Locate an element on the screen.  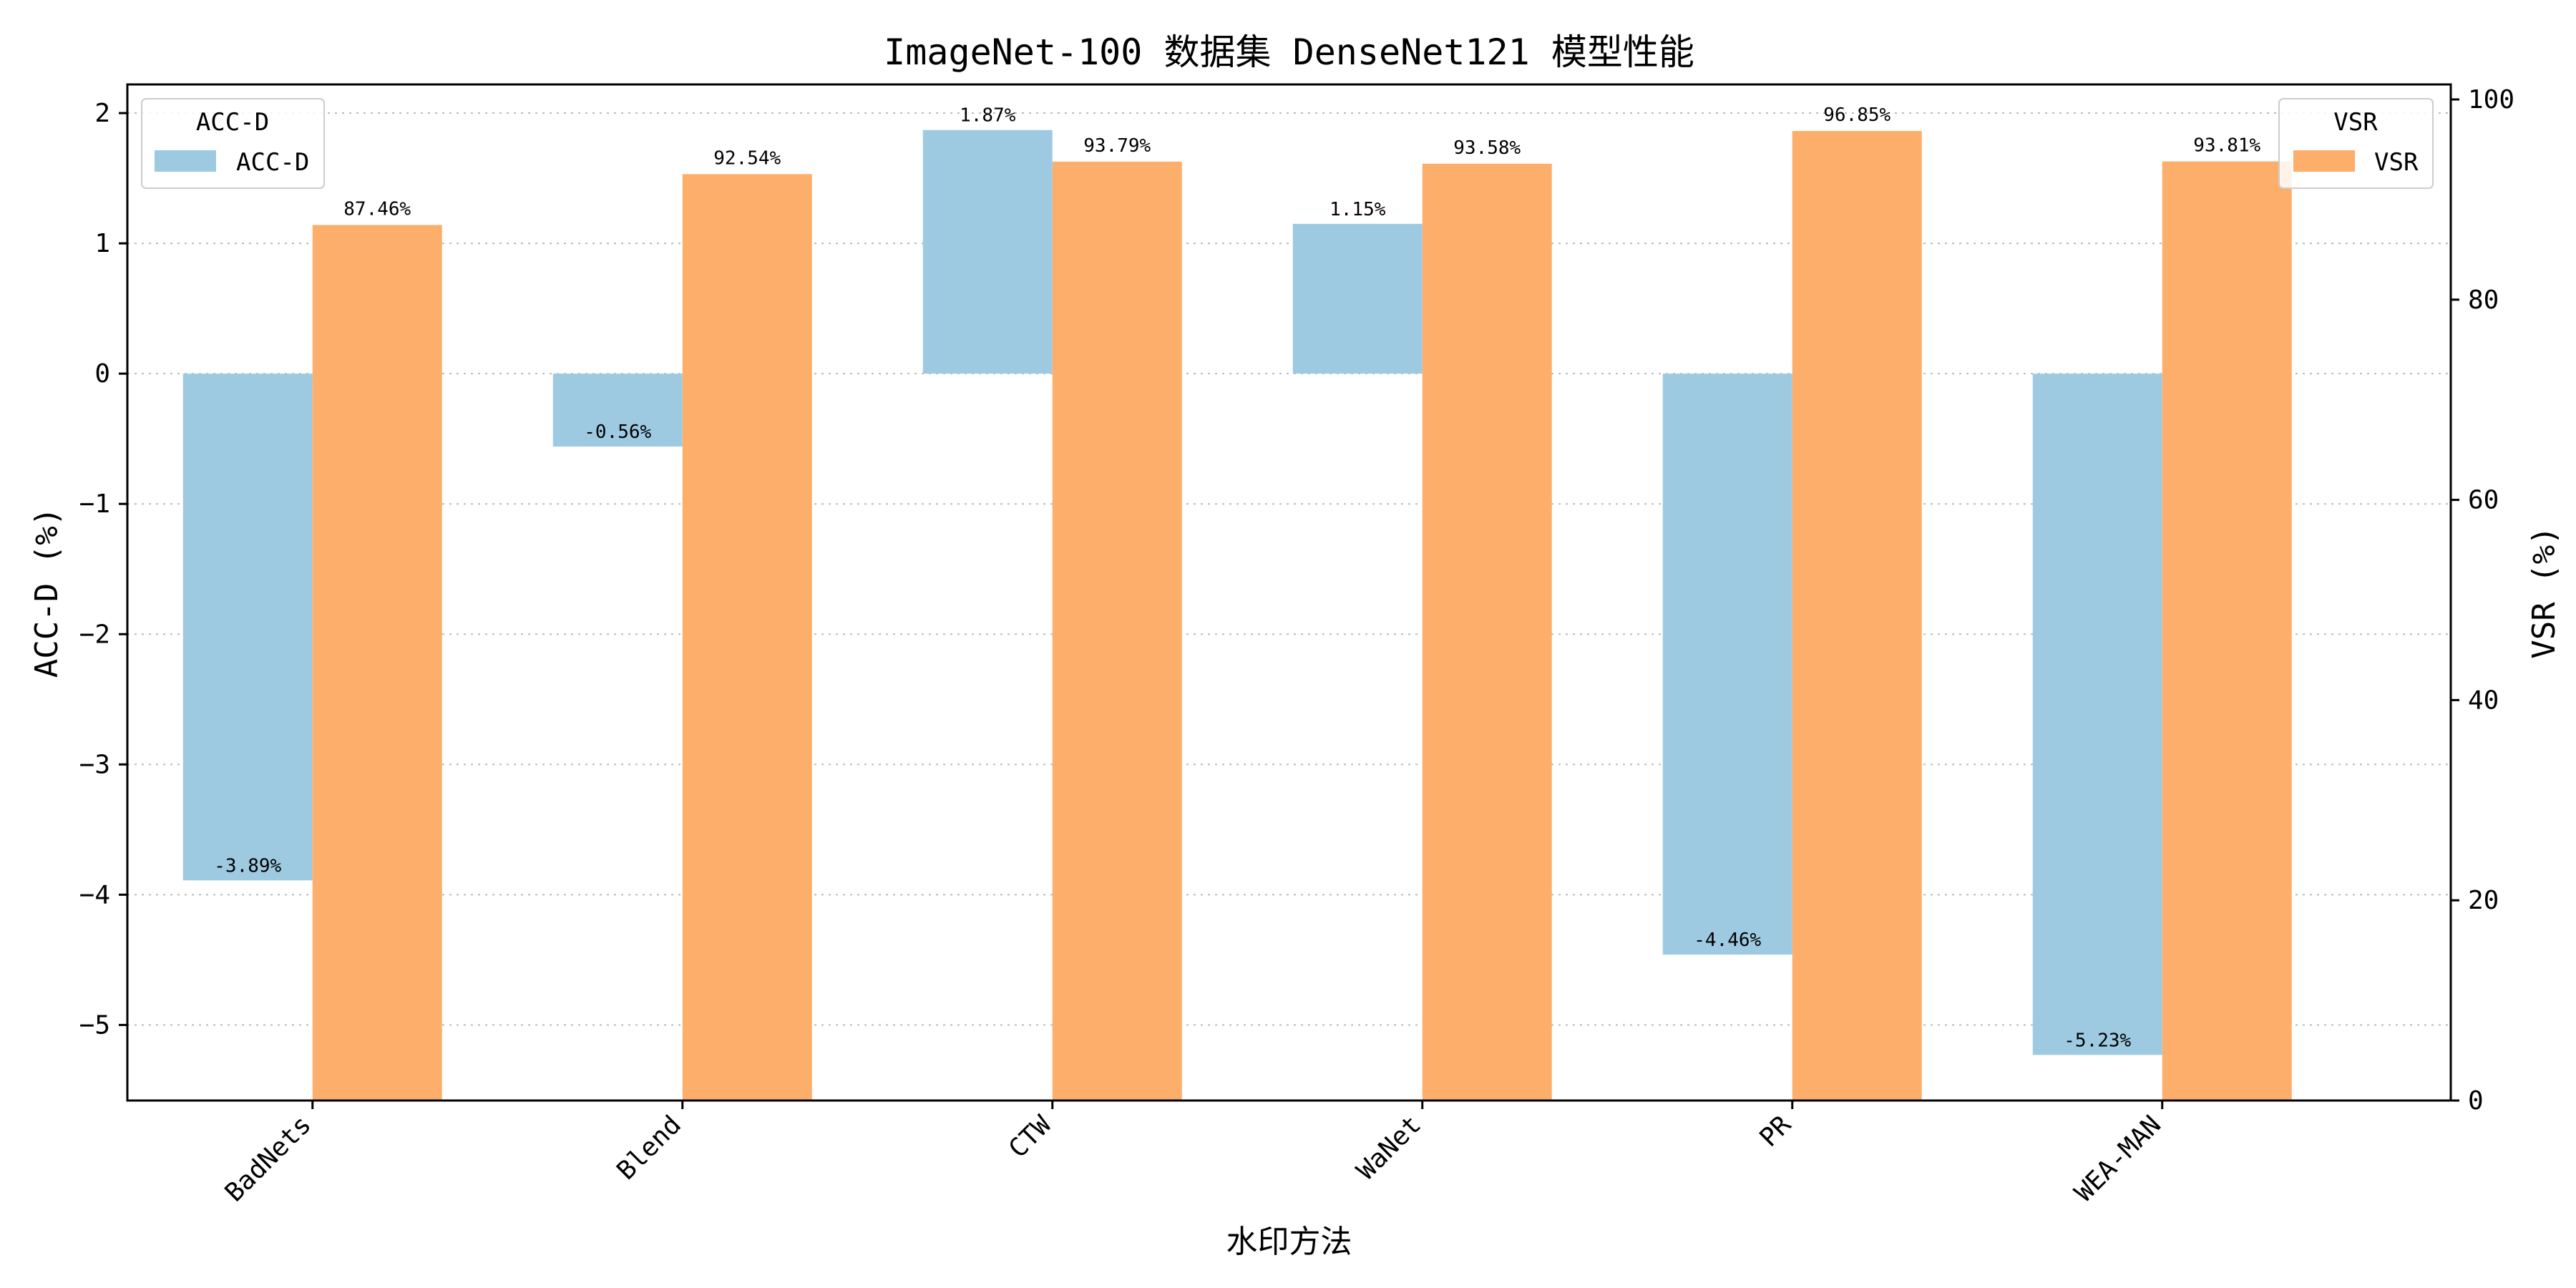
y-tick-label-right: 0 is located at coordinates (2476, 1101).